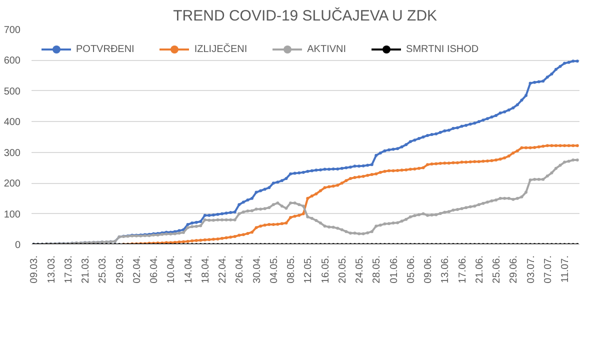 Image resolution: width=605 pixels, height=343 pixels. I want to click on x-tick-label: 29.03., so click(120, 269).